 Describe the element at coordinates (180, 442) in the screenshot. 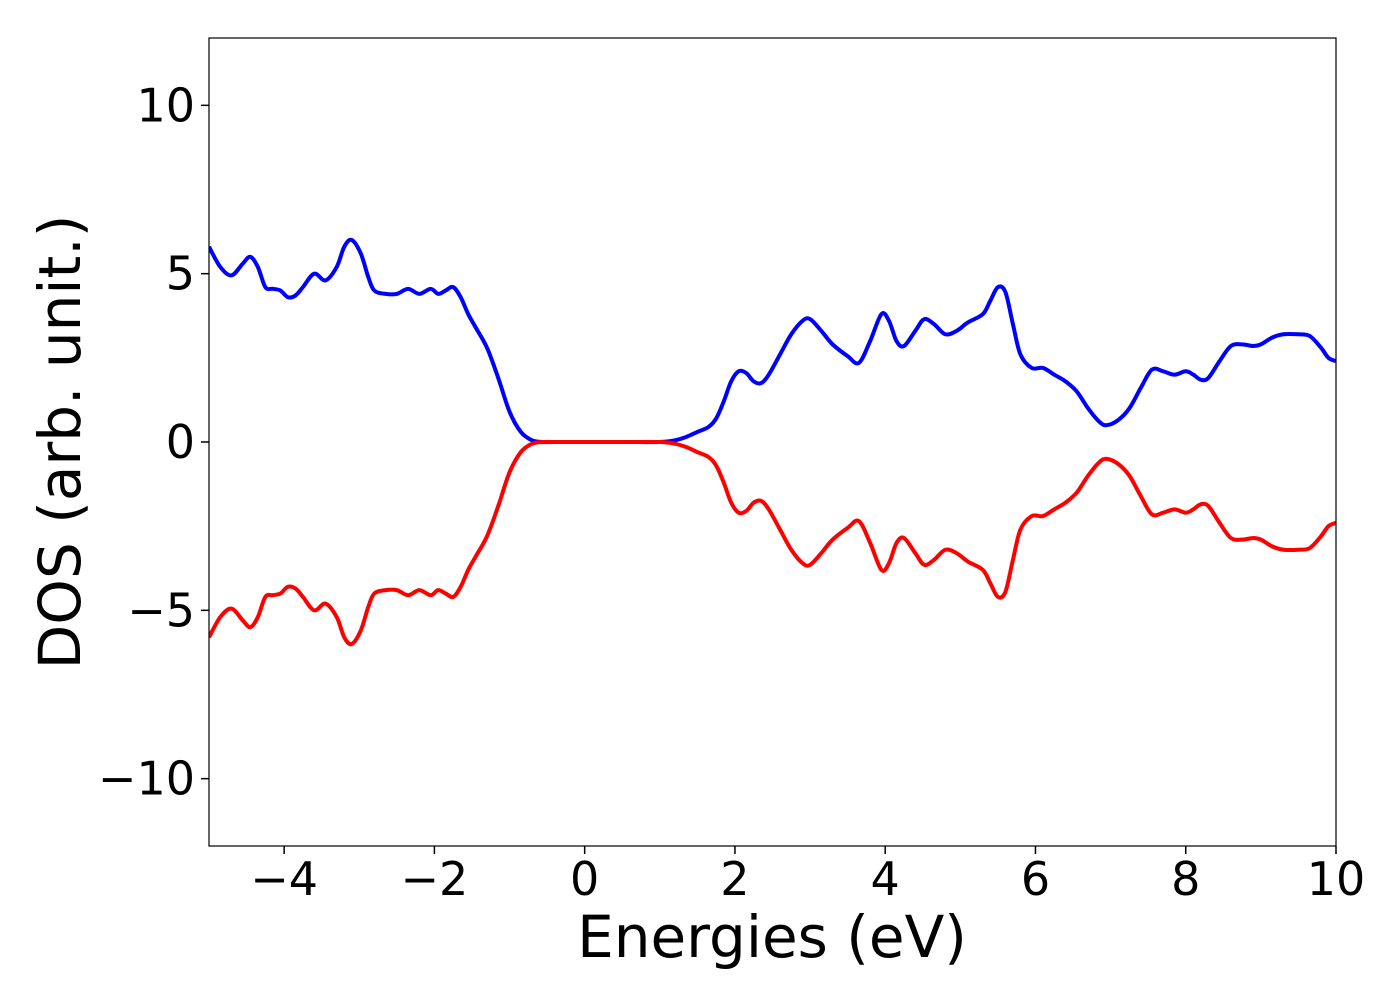

I see `y-tick-label: 0` at that location.